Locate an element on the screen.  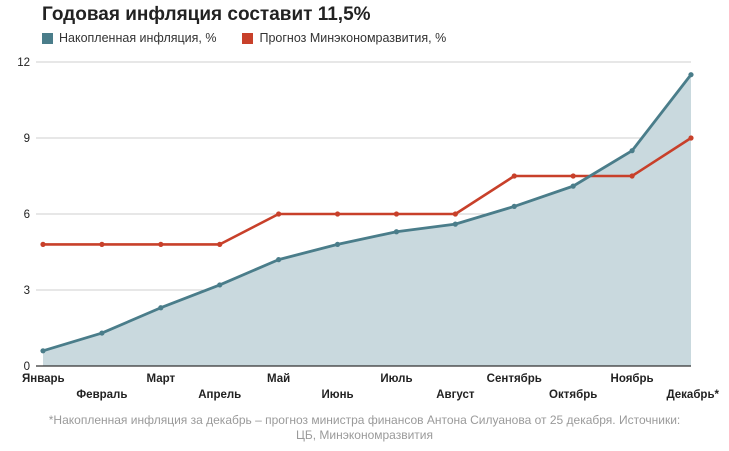
legend-label-accumulated: Накопленная инфляция, % is located at coordinates (138, 38).